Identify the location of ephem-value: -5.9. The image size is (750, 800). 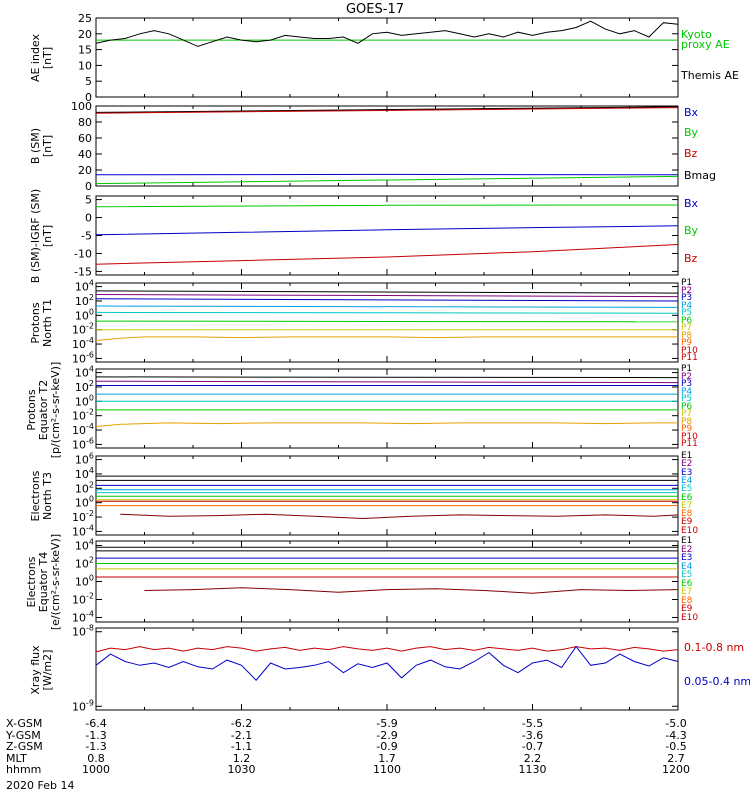
(387, 723).